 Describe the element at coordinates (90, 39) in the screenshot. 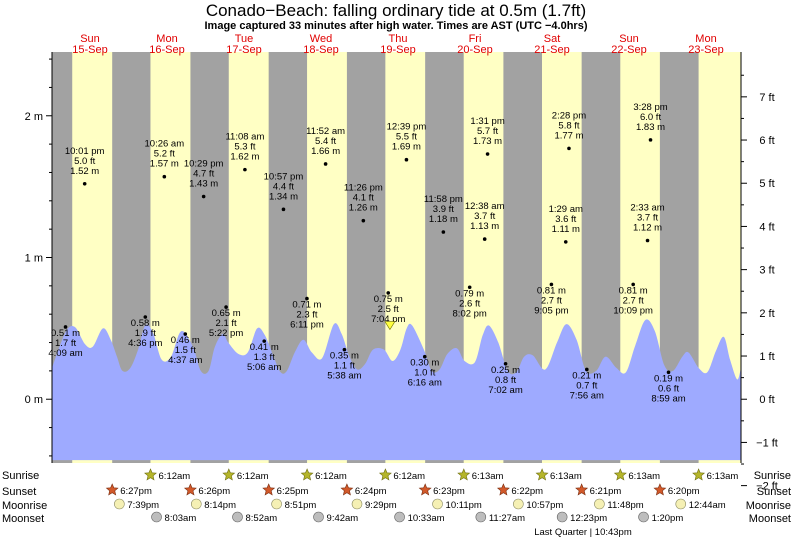

I see `day-name: Sun` at that location.